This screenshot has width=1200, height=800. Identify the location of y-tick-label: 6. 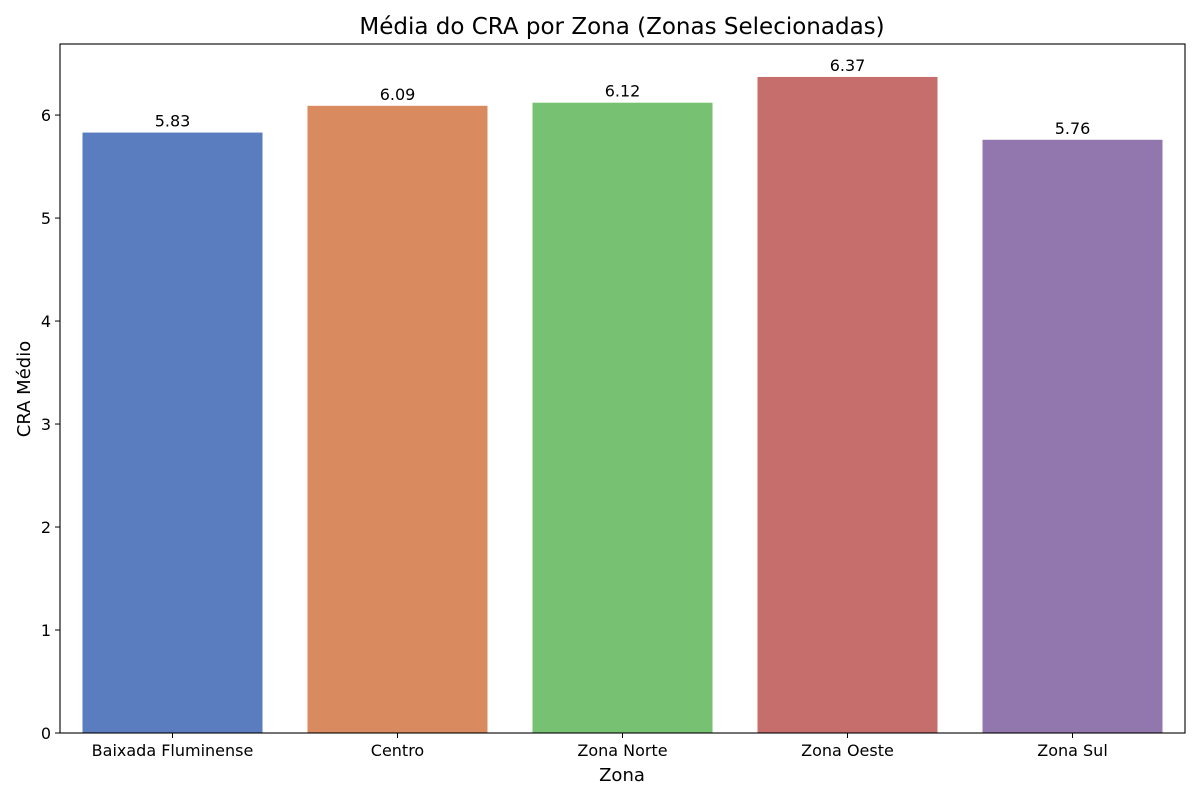
(46, 115).